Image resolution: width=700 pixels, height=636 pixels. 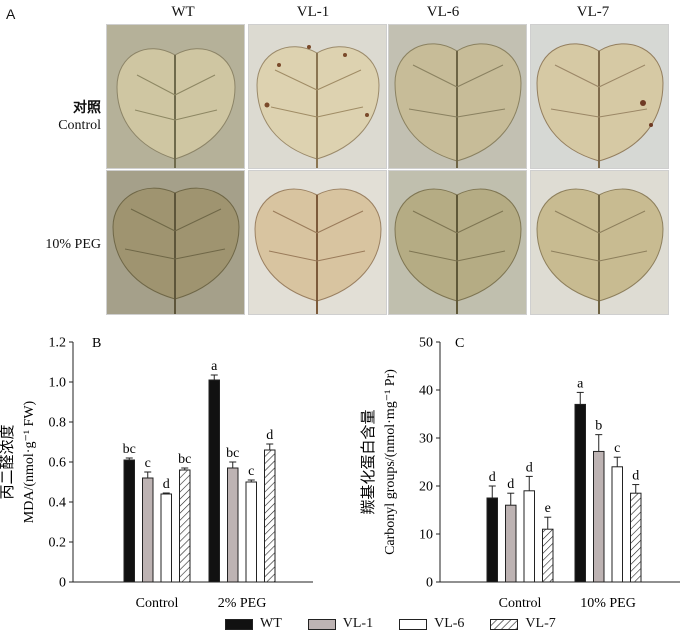 I want to click on legend-item-vl6: VL-6, so click(x=431, y=624).